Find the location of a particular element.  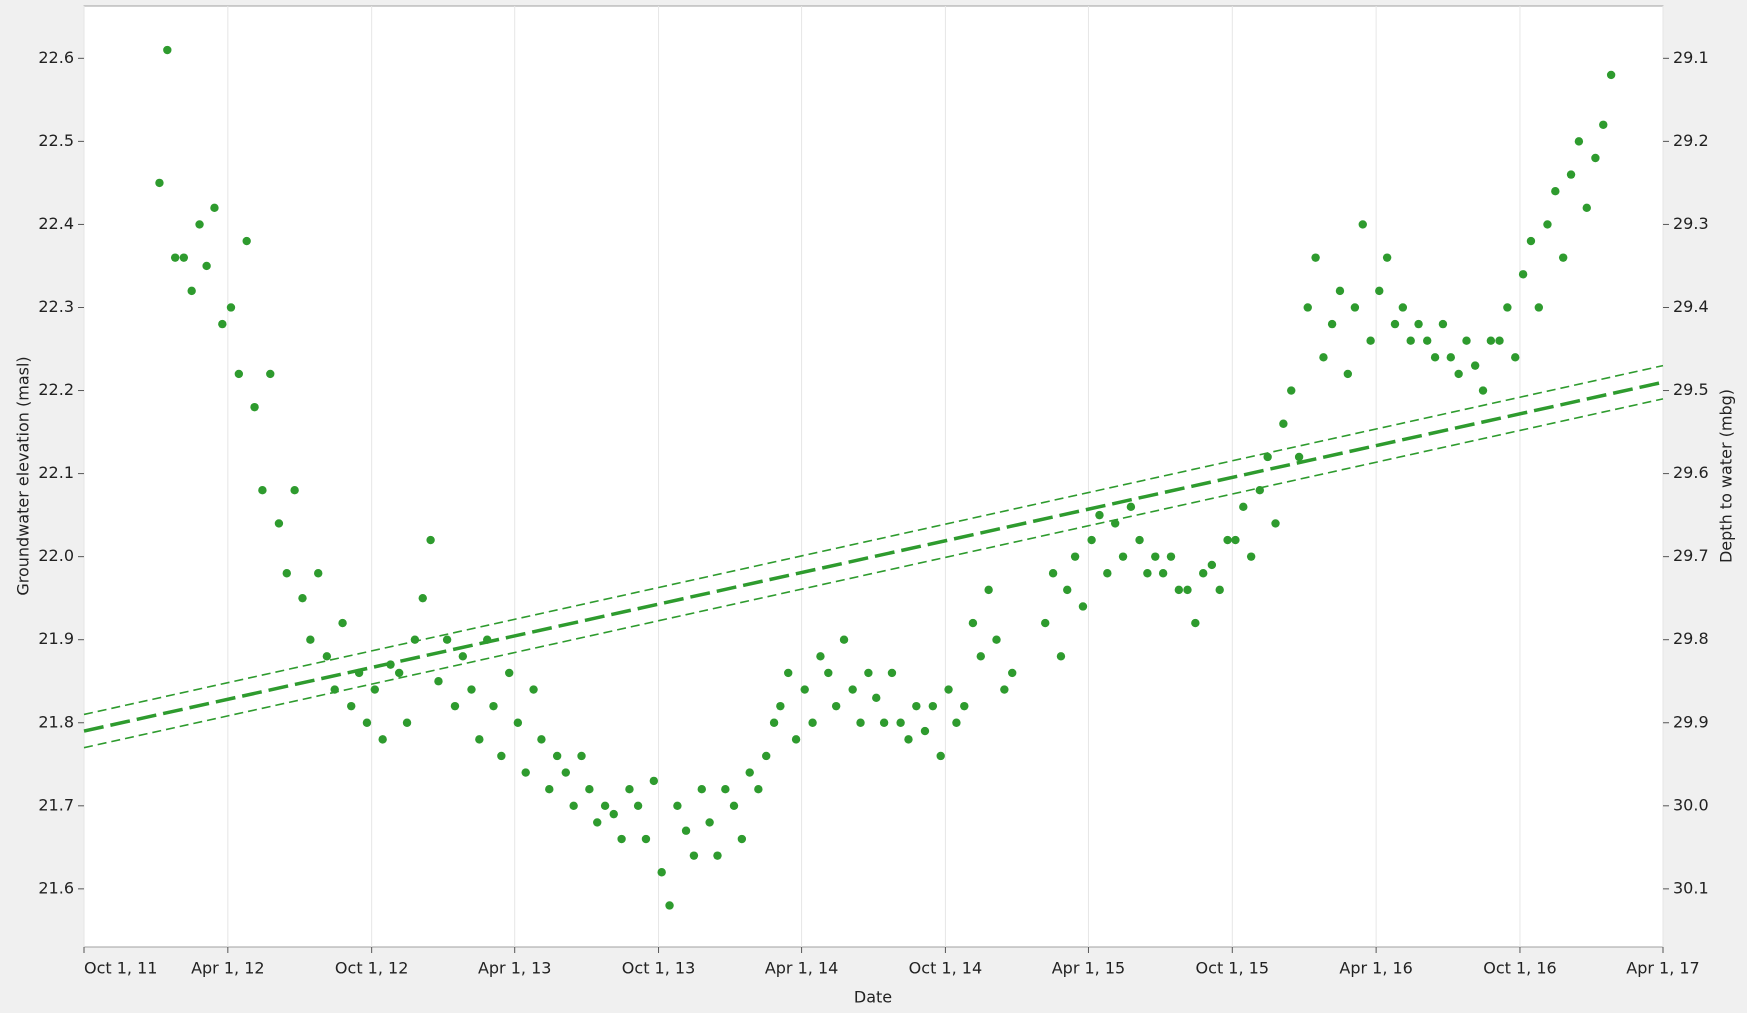

x-tick-label: Oct 1, 14 is located at coordinates (945, 968).